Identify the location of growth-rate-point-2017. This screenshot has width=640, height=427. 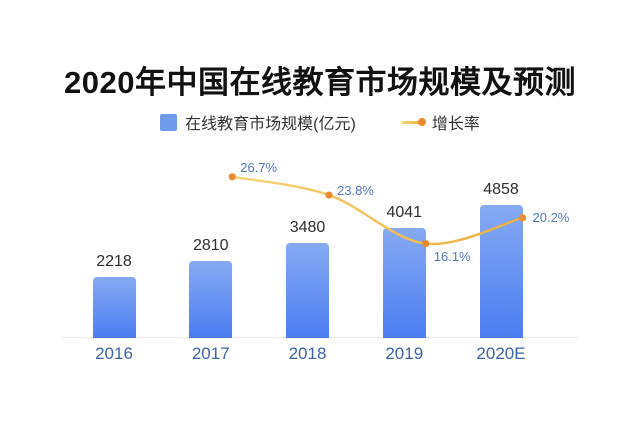
(232, 177).